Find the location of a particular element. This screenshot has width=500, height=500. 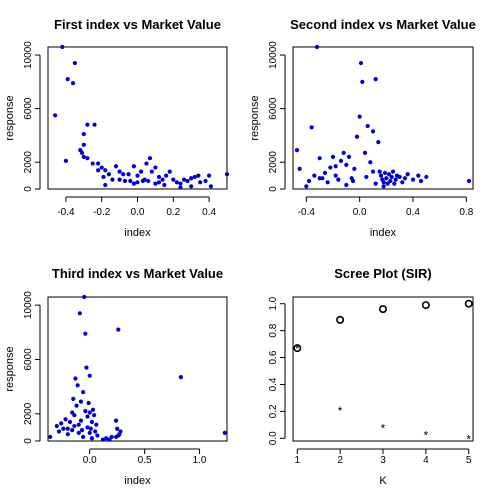

y-tick-label: 0.2 is located at coordinates (273, 411).